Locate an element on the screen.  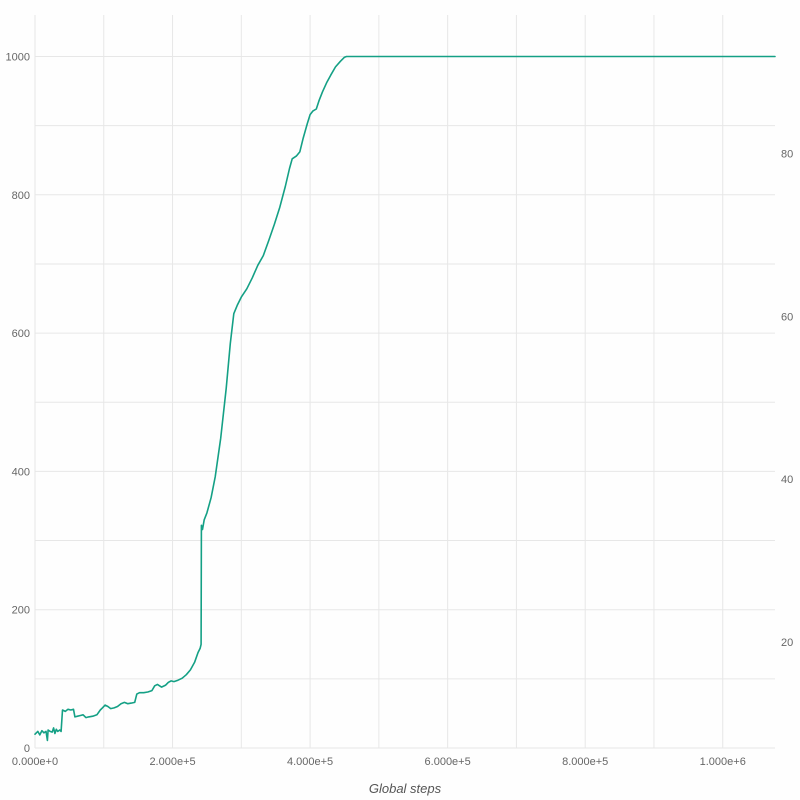
left-y-tick-label: 800 is located at coordinates (21, 196).